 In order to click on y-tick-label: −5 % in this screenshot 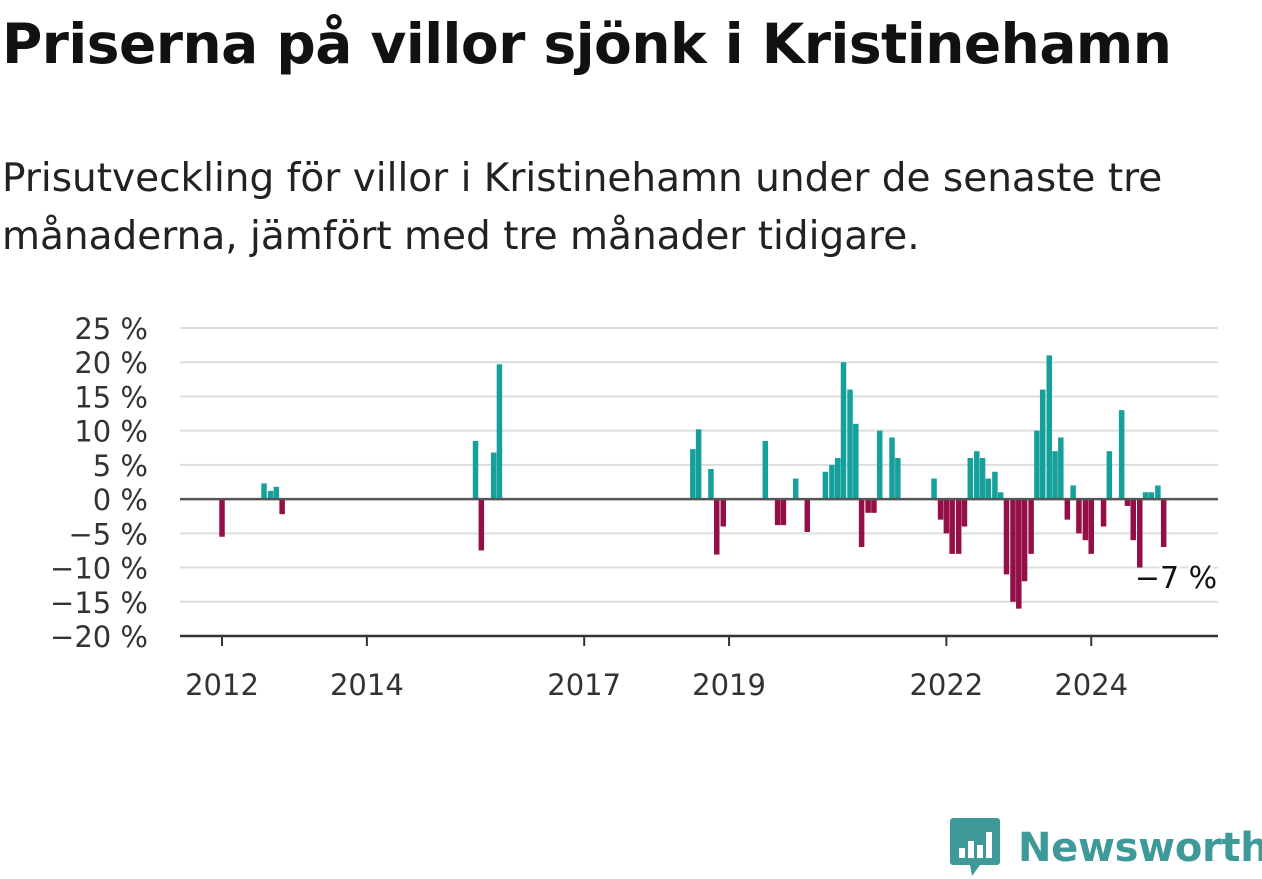, I will do `click(108, 534)`.